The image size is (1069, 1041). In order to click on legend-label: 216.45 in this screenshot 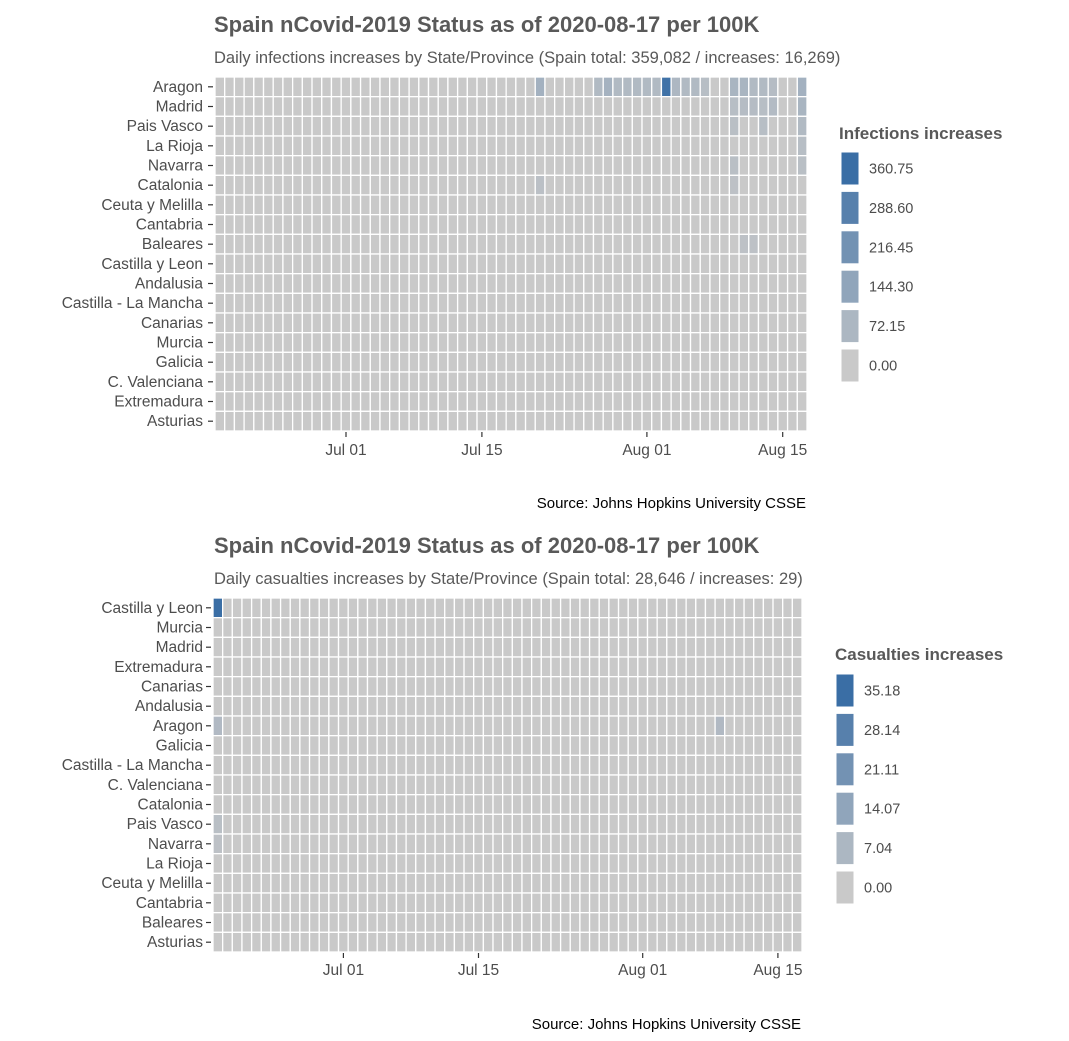, I will do `click(891, 248)`.